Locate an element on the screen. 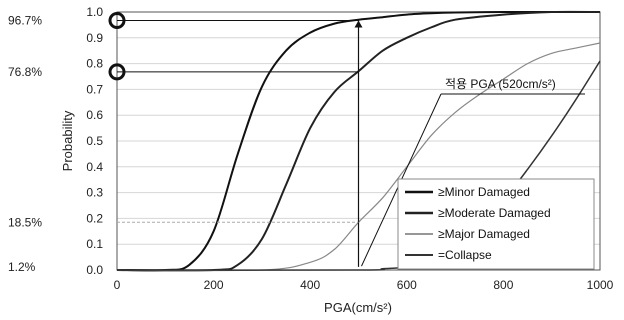  x-tick-labels: 0 200 400 600 800 1000 is located at coordinates (364, 285).